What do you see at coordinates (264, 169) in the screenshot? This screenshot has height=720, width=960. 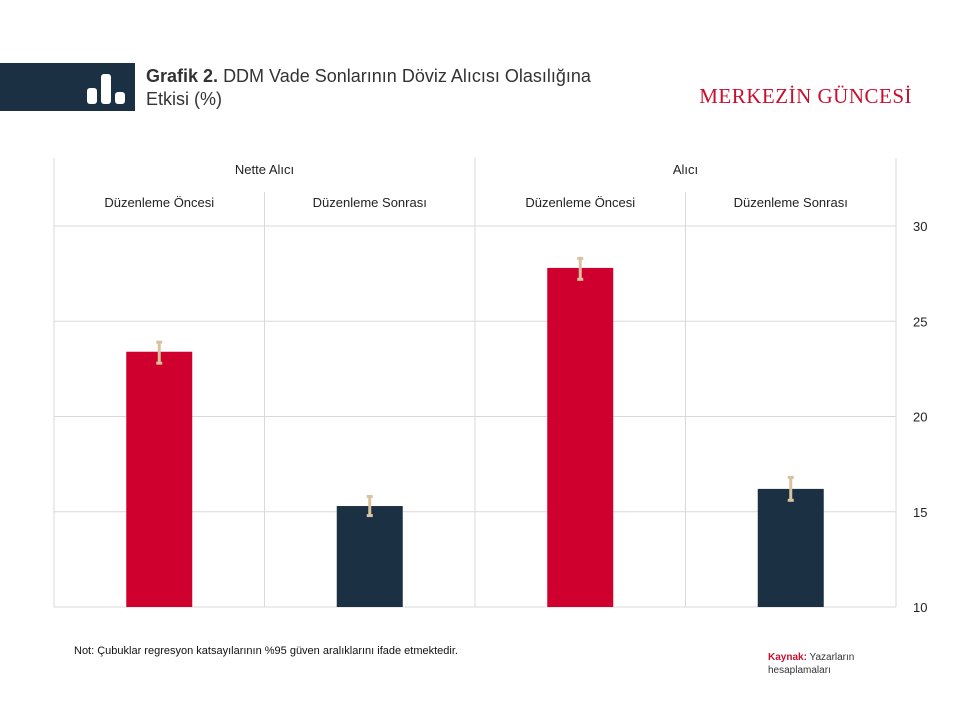 I see `group-label: Nette Alıcı` at bounding box center [264, 169].